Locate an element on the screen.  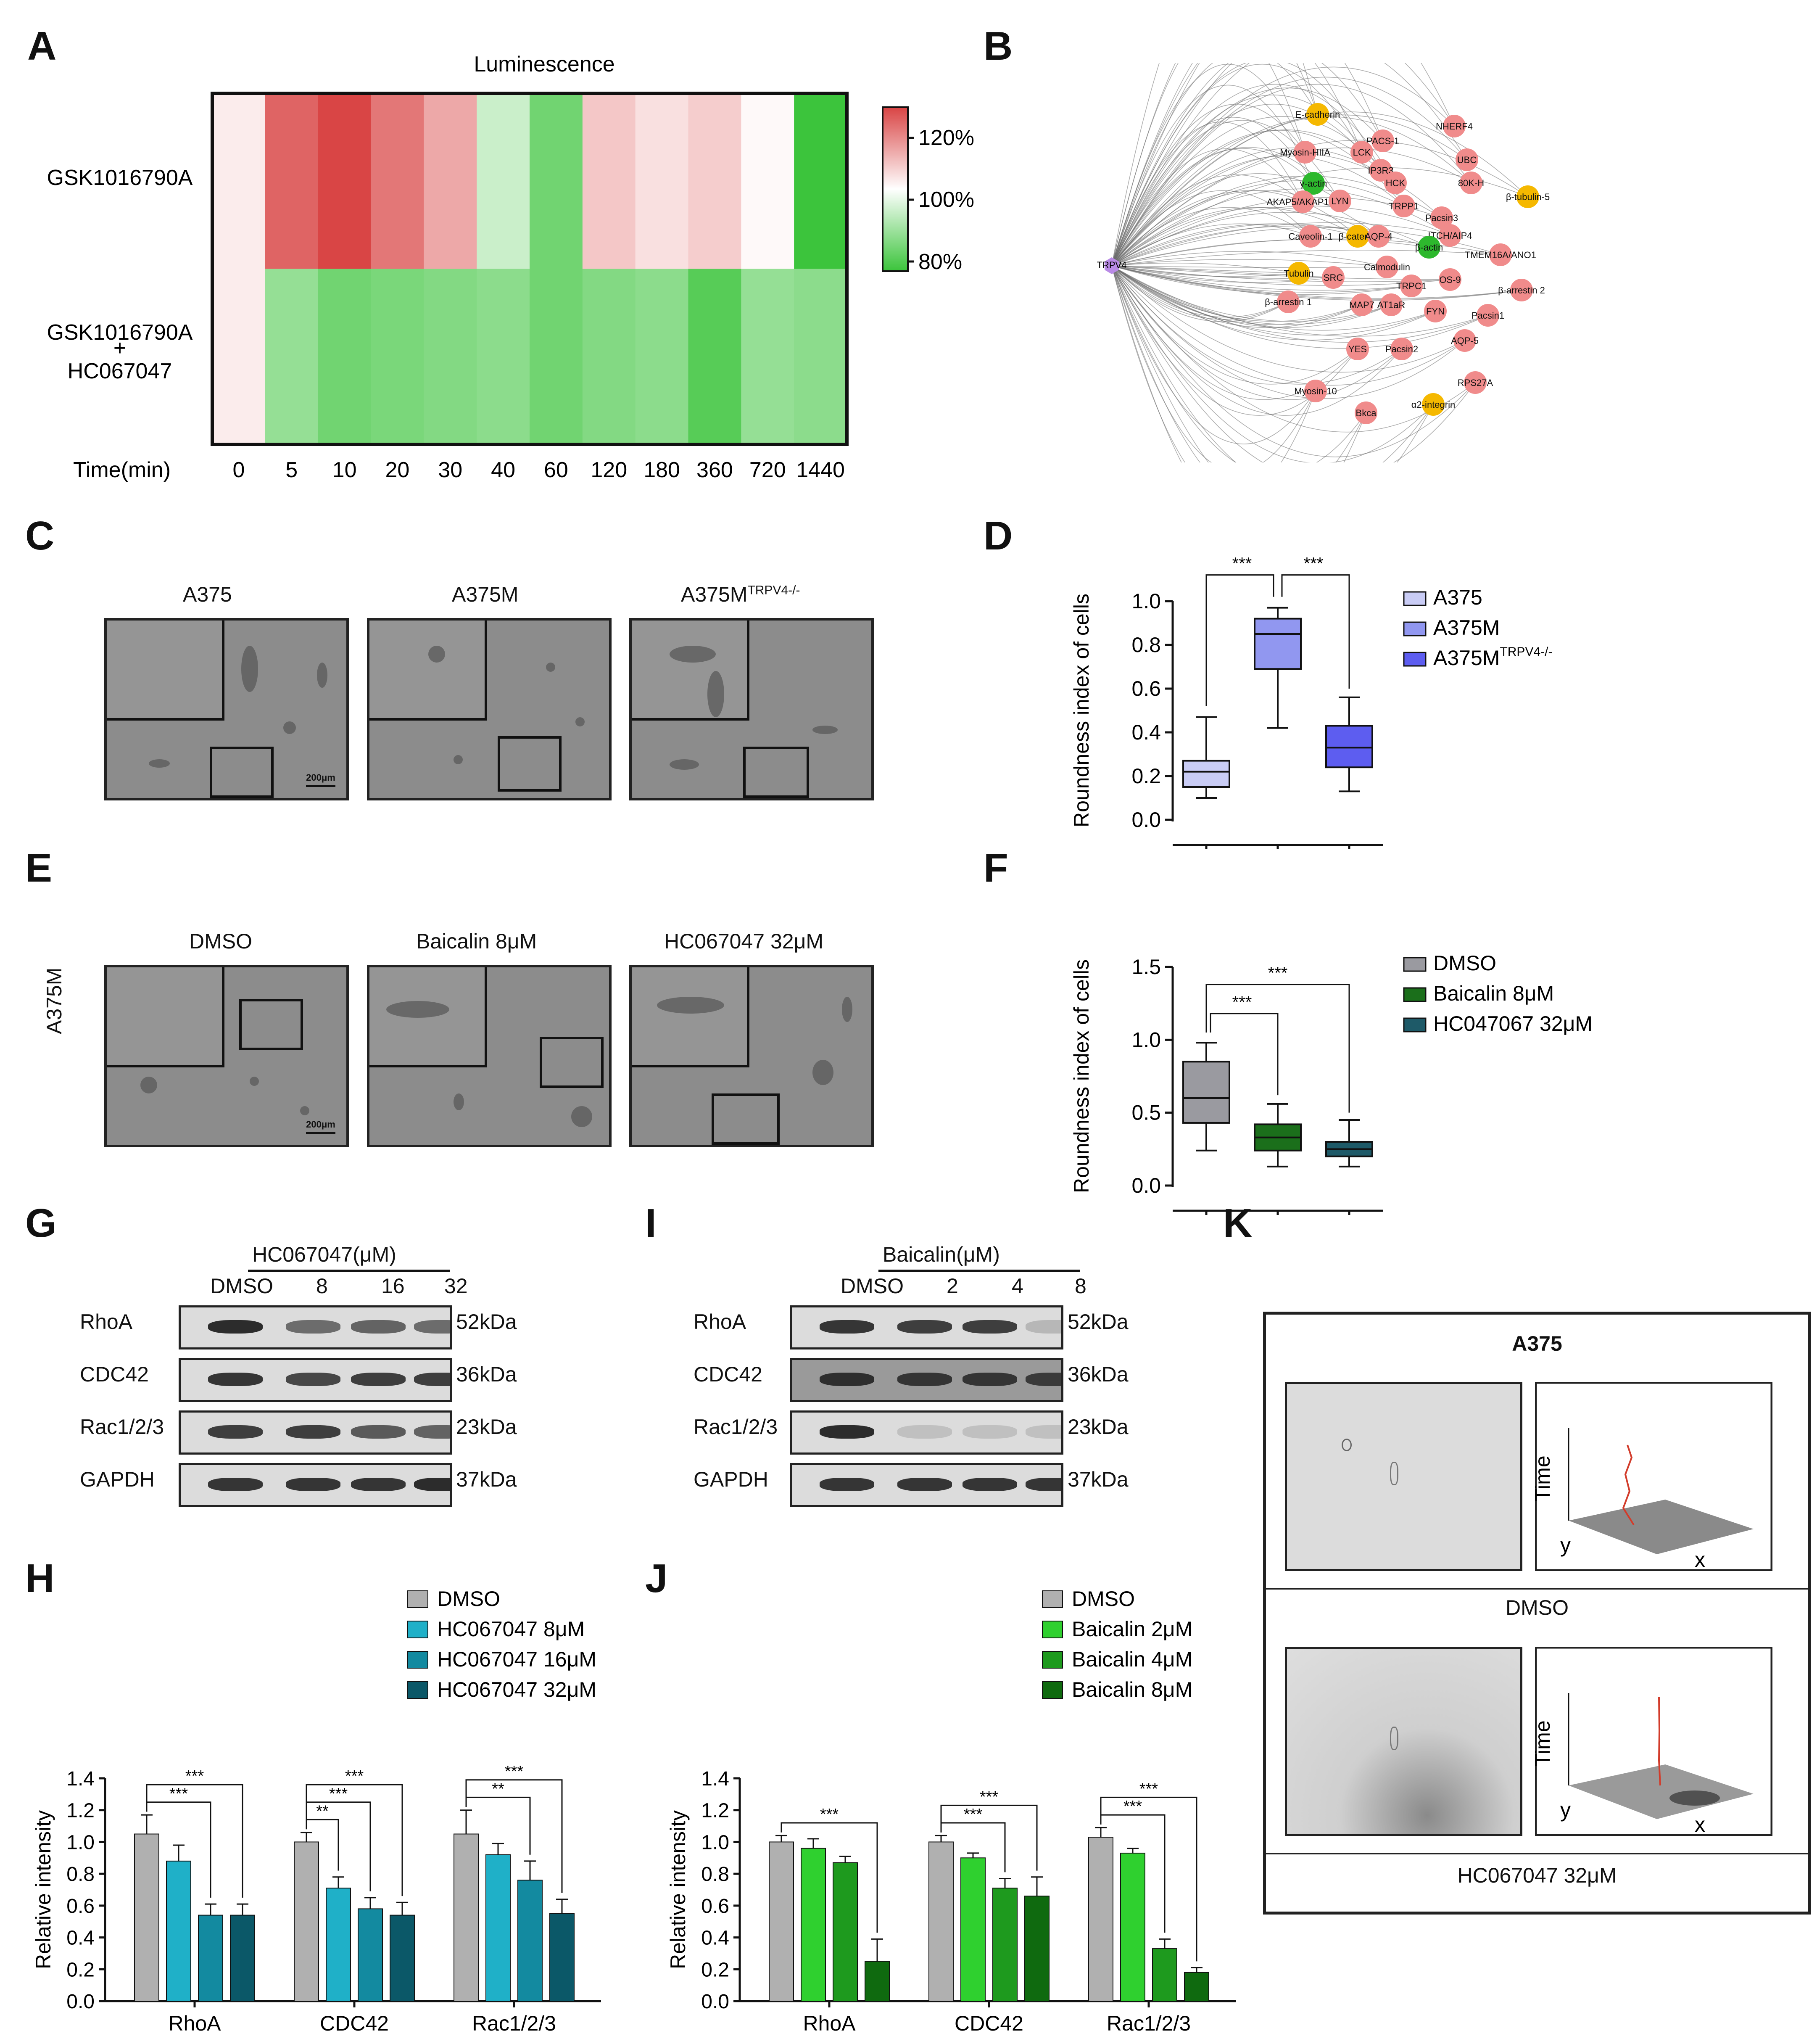
network-node-label-38: Bkca is located at coordinates (1366, 413).